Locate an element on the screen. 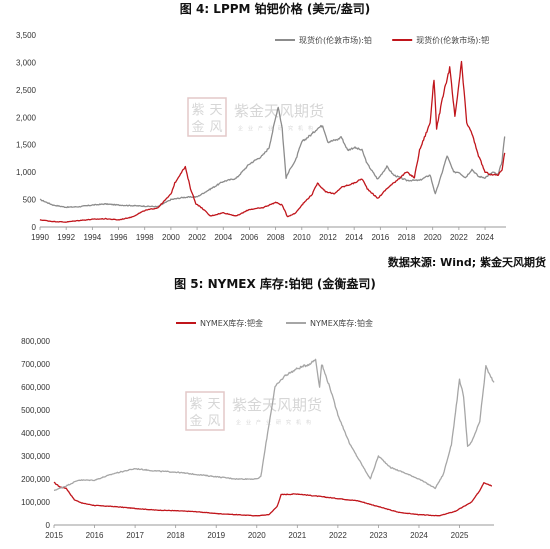 Image resolution: width=550 pixels, height=549 pixels. x-tick-label: 2017 is located at coordinates (135, 535).